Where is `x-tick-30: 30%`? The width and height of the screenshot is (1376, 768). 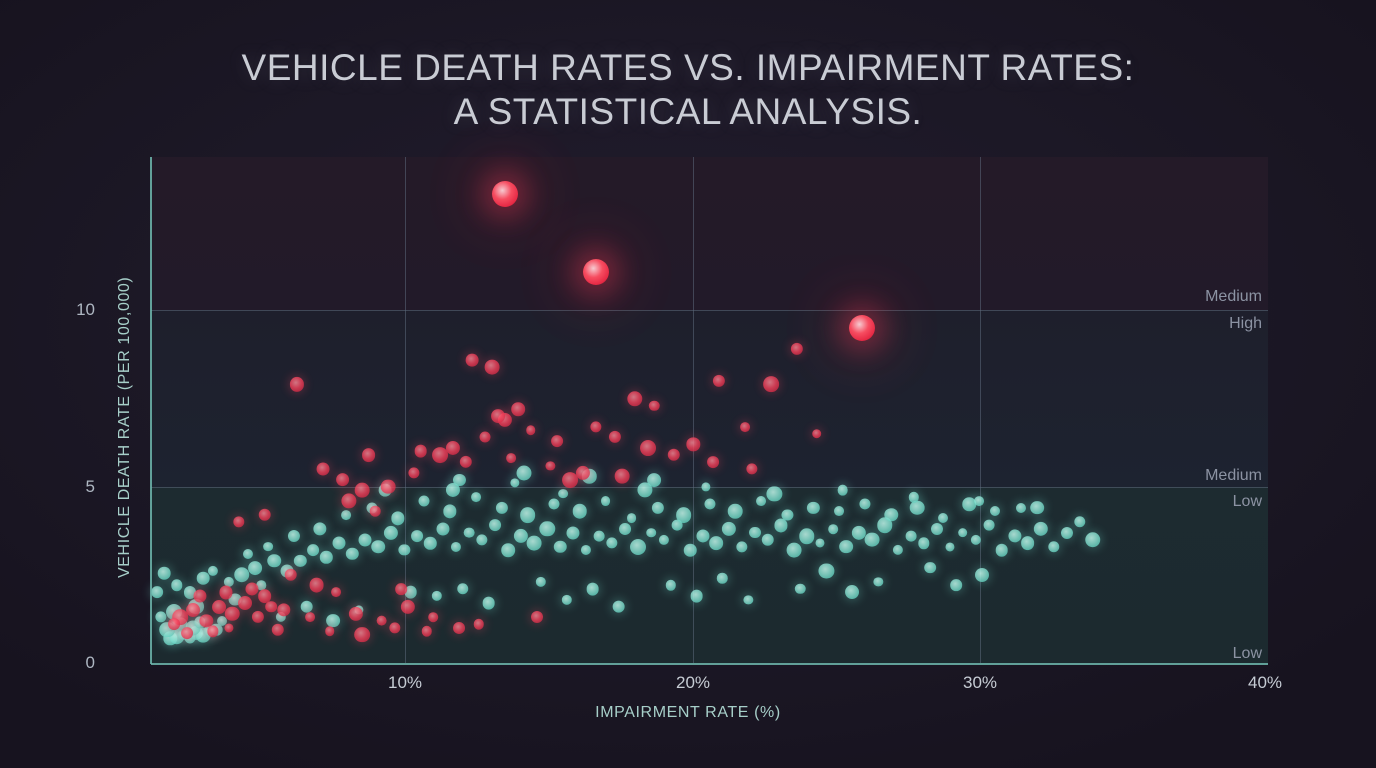
x-tick-30: 30% is located at coordinates (980, 682).